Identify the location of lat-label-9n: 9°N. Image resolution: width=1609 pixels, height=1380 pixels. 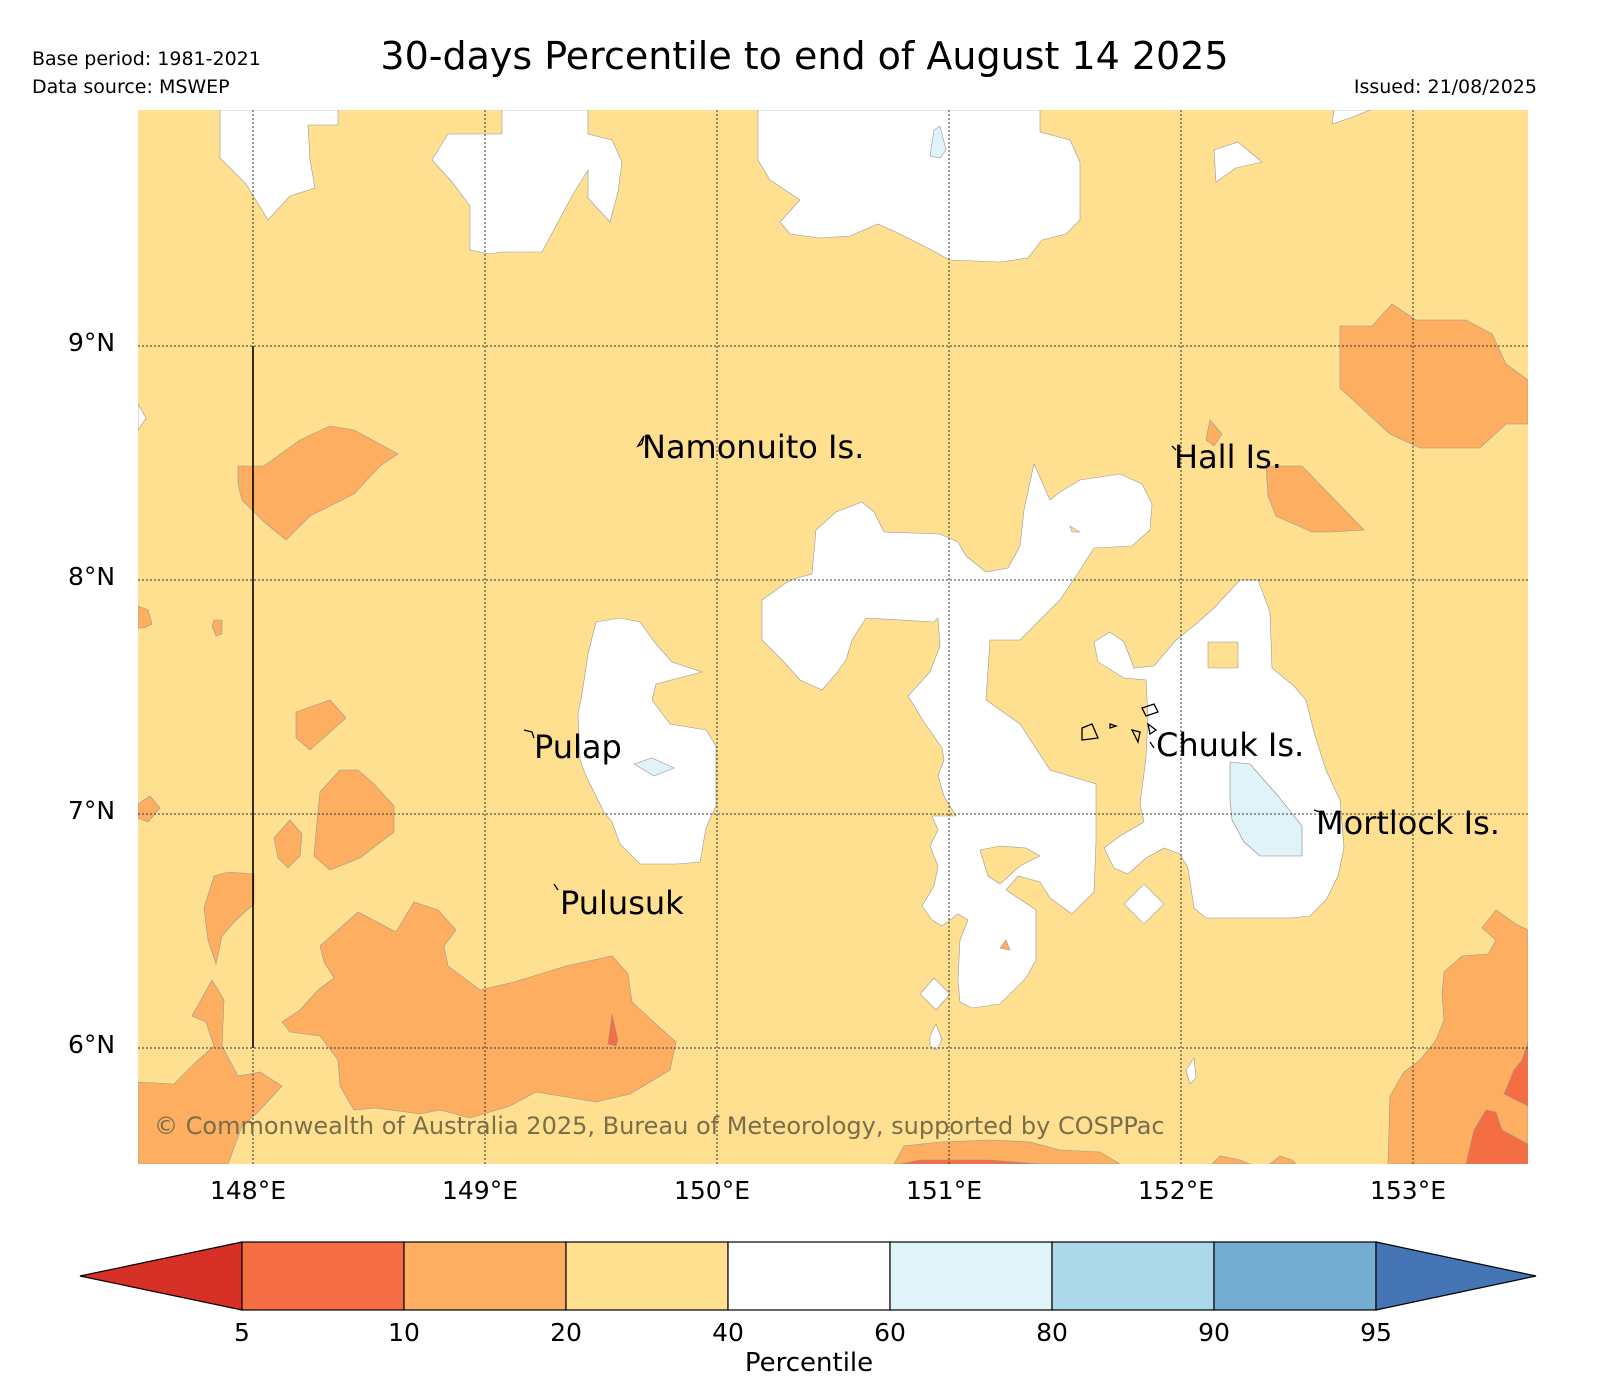
(92, 342).